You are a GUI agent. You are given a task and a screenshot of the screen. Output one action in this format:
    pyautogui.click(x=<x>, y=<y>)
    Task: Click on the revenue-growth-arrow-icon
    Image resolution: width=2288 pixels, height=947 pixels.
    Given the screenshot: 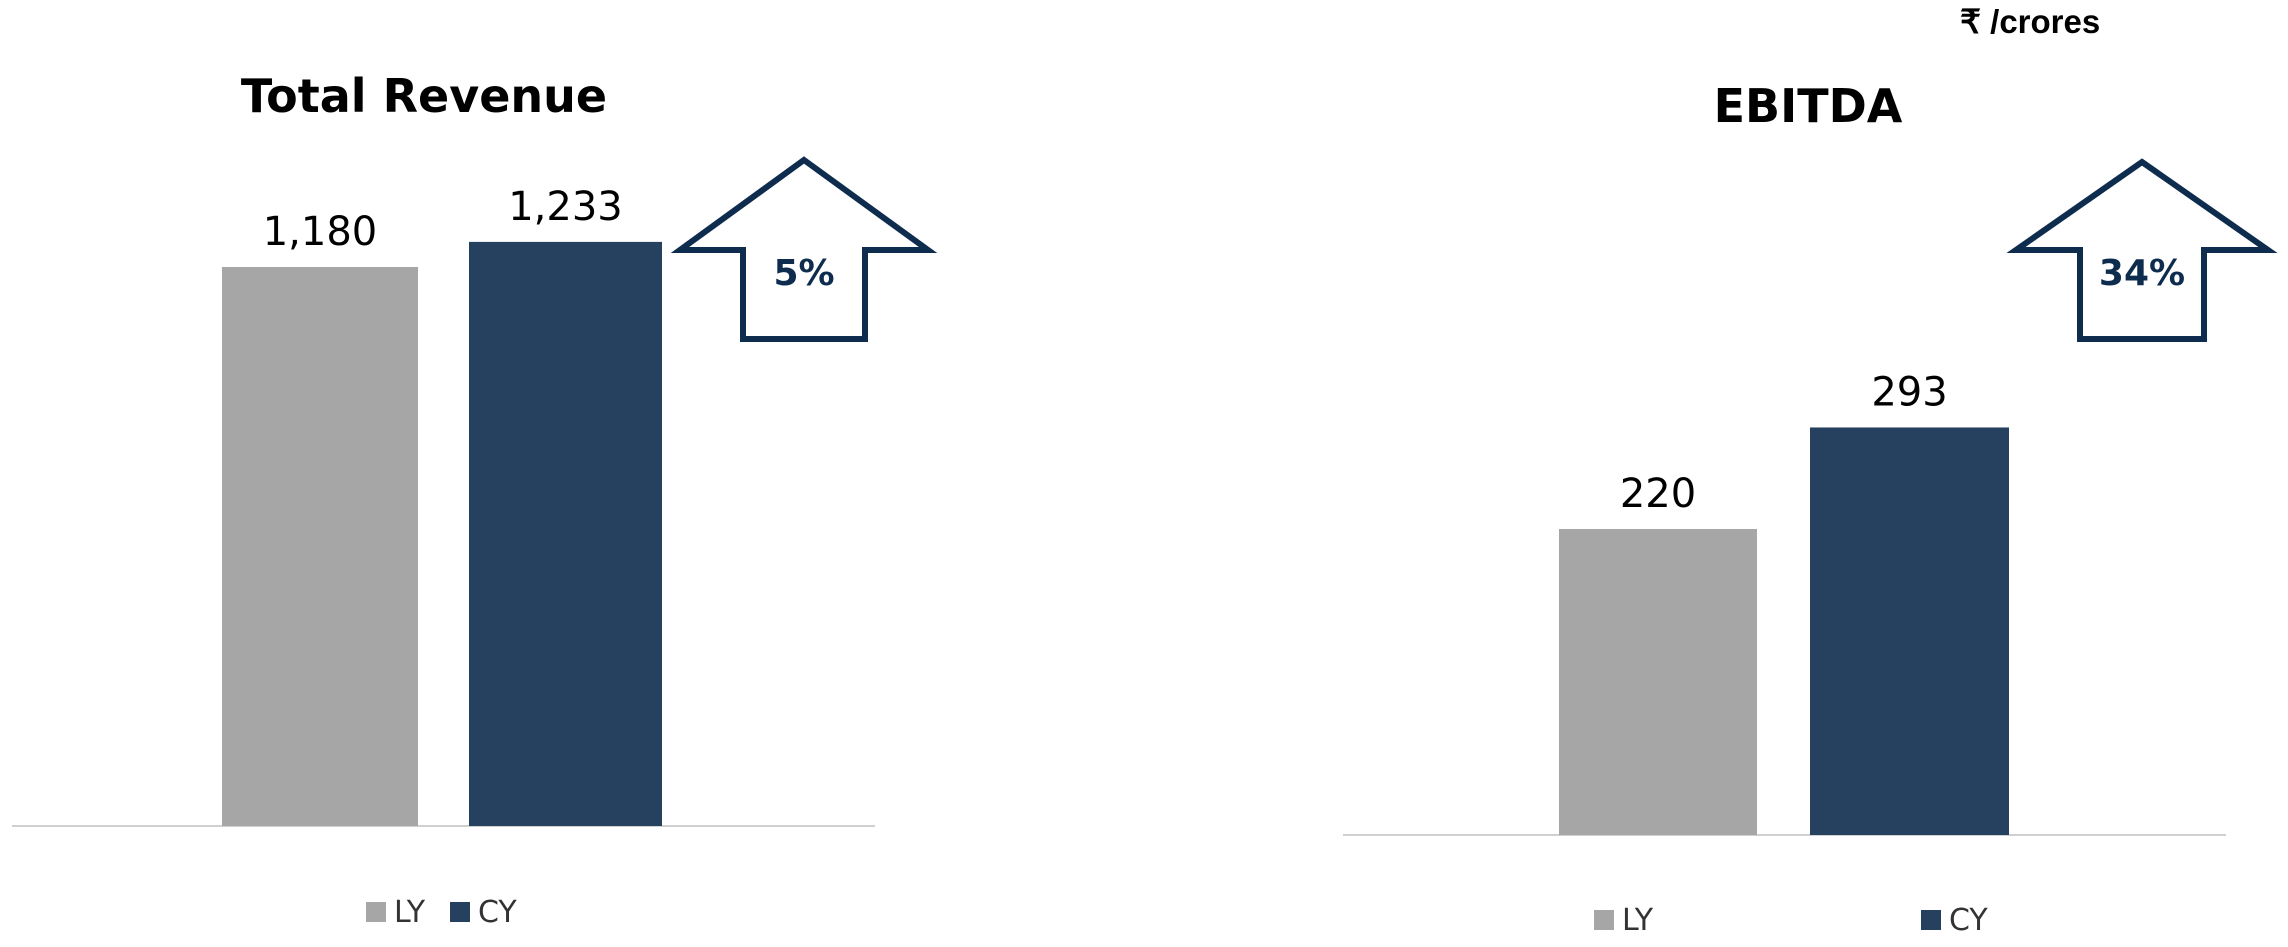 What is the action you would take?
    pyautogui.click(x=804, y=249)
    